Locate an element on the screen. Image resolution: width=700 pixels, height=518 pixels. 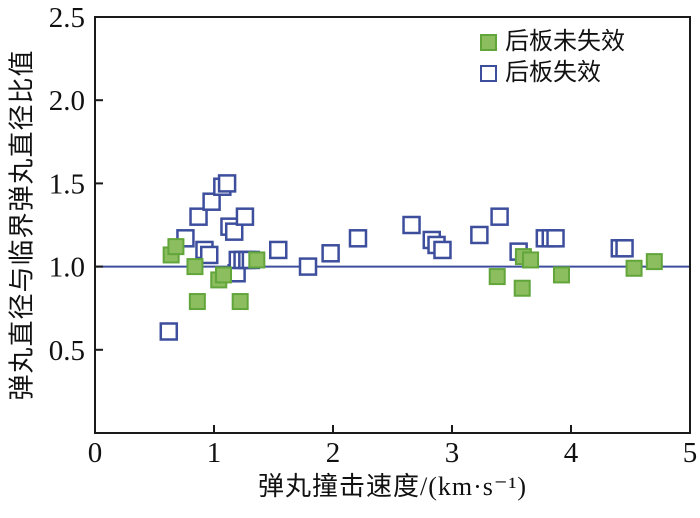
x-tick-label: 3 is located at coordinates (452, 453).